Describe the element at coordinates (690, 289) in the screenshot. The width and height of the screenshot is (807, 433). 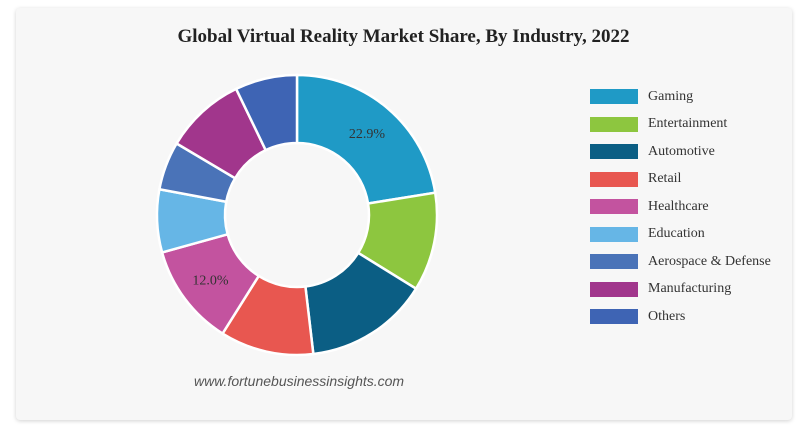
I see `legend-label: Manufacturing` at that location.